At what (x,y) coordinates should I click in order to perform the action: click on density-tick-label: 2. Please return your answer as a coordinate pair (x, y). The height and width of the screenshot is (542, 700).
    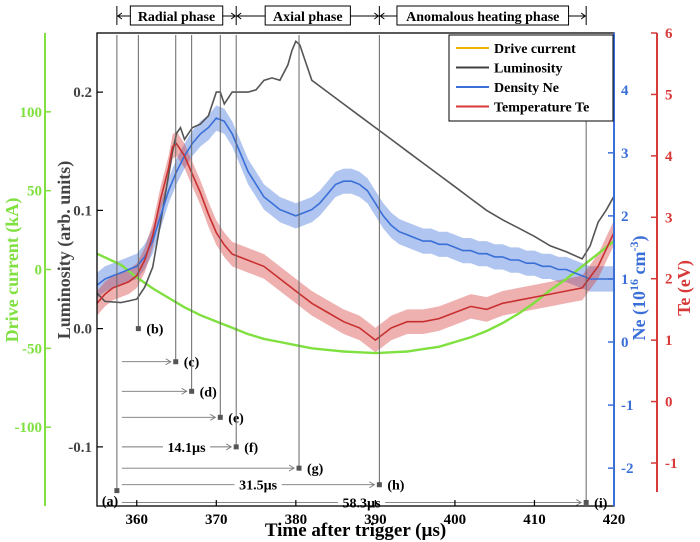
    Looking at the image, I should click on (625, 217).